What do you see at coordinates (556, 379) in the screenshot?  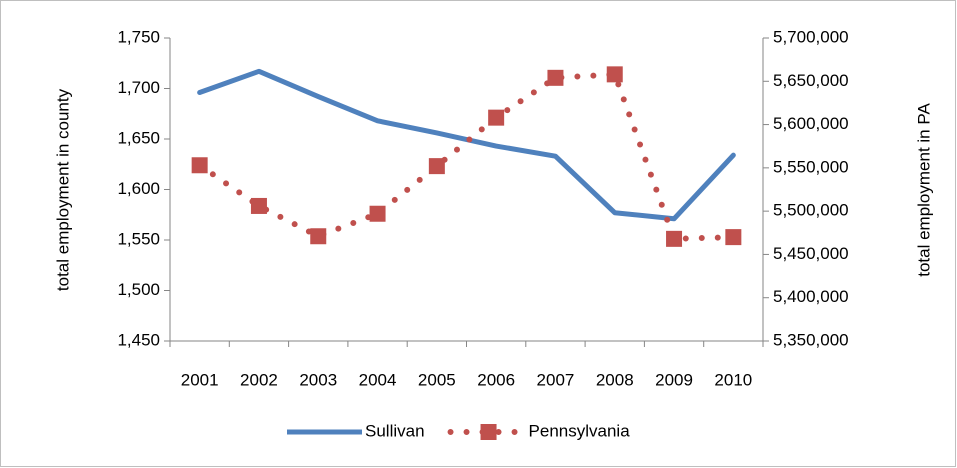 I see `x-tick-label: 2007` at bounding box center [556, 379].